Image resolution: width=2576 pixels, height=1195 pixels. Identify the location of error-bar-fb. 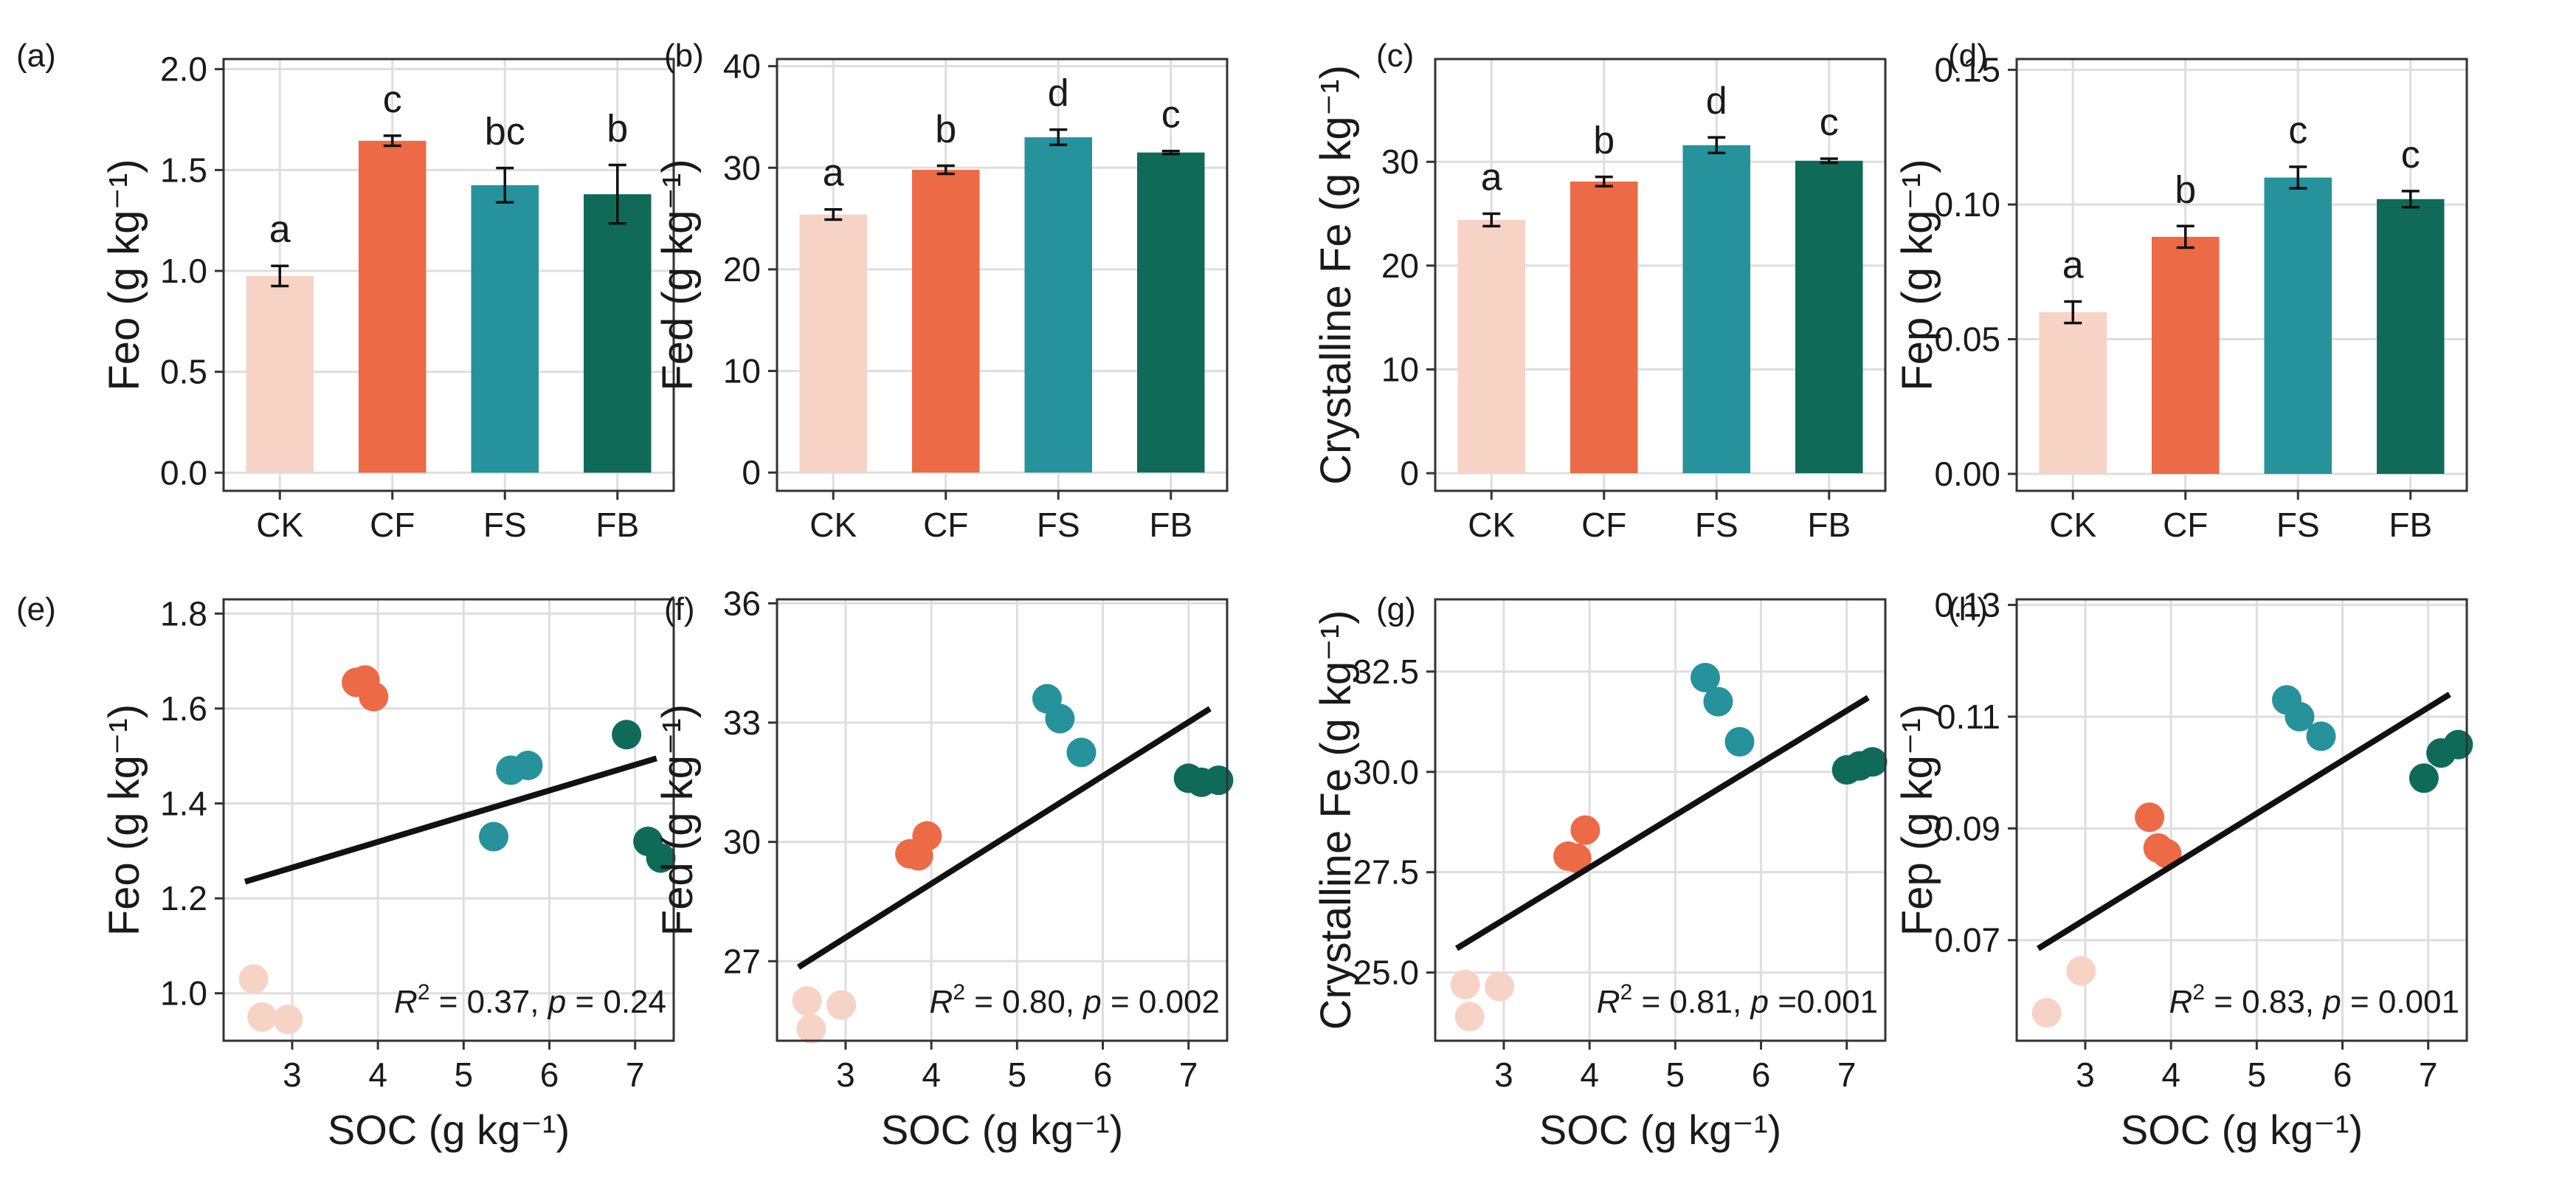
(2410, 199).